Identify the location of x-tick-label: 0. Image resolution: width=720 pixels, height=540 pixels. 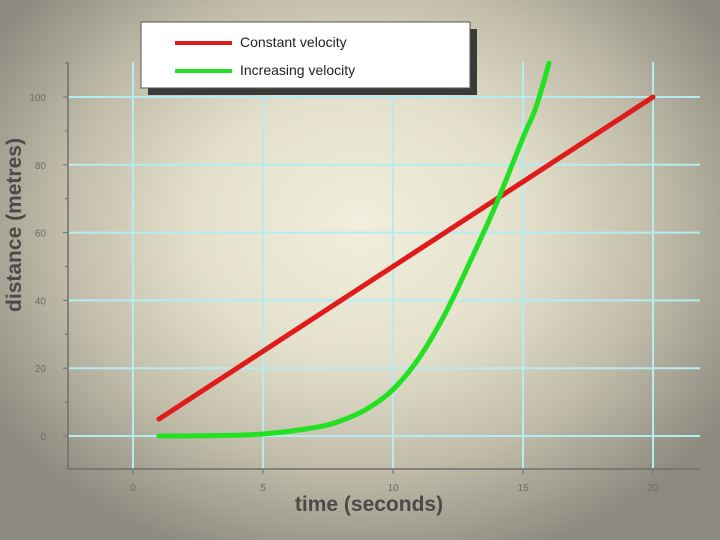
(133, 488).